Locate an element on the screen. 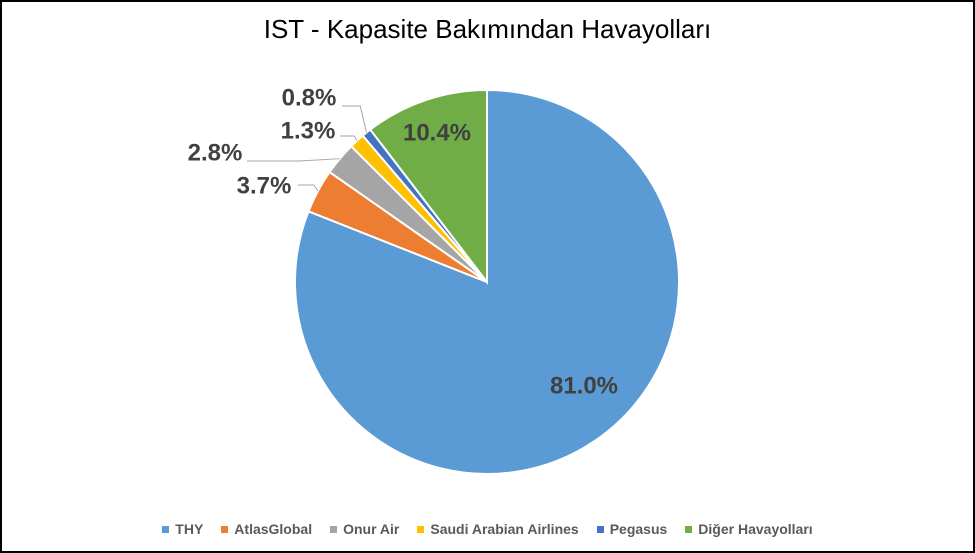 Image resolution: width=975 pixels, height=553 pixels. leader-line-saudi-arabian-airlines is located at coordinates (349, 138).